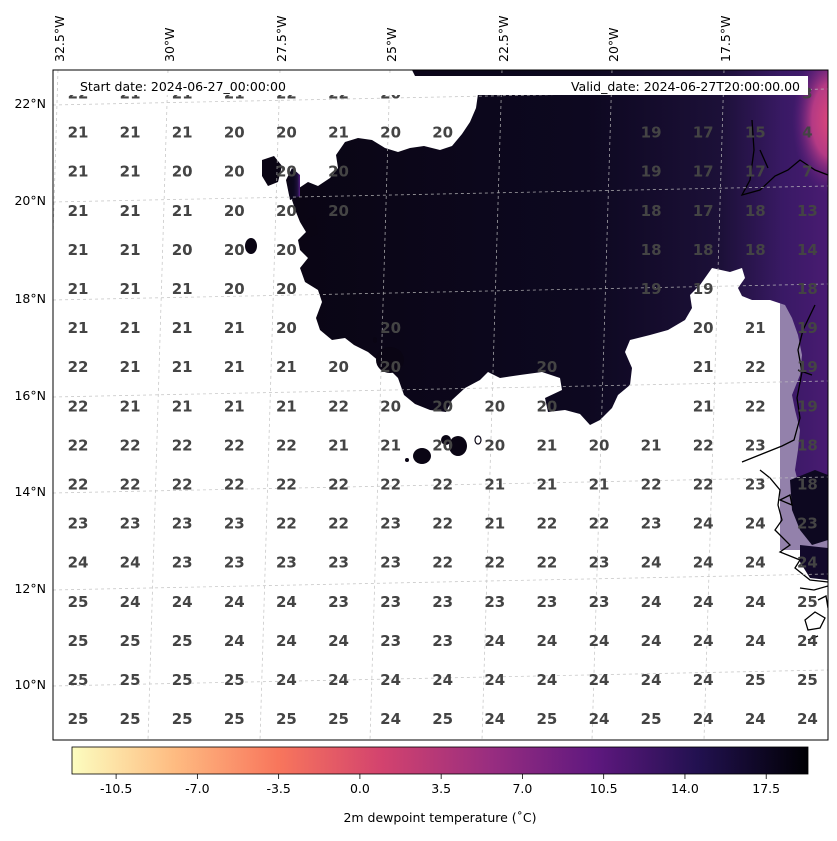  Describe the element at coordinates (391, 44) in the screenshot. I see `lon-label: 25°W` at that location.